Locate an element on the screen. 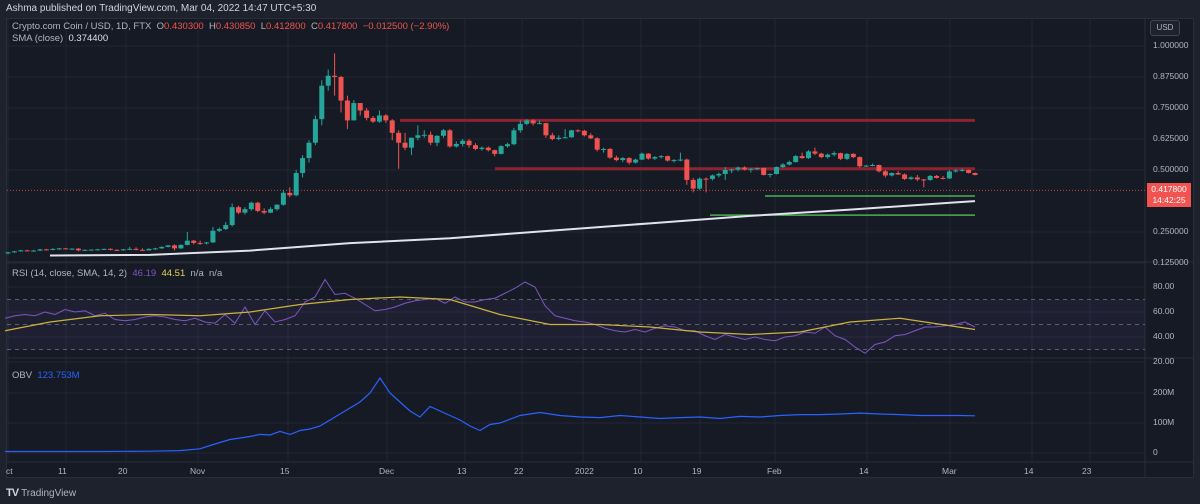 This screenshot has width=1200, height=504. rsi-tick-label: 80.00 is located at coordinates (1164, 286).